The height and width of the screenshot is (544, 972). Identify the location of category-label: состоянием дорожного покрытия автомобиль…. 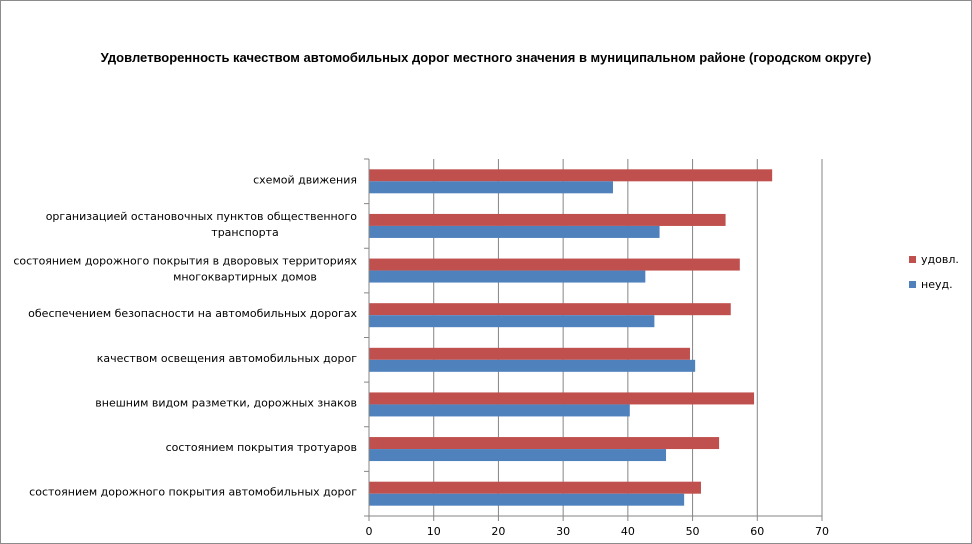
(193, 492).